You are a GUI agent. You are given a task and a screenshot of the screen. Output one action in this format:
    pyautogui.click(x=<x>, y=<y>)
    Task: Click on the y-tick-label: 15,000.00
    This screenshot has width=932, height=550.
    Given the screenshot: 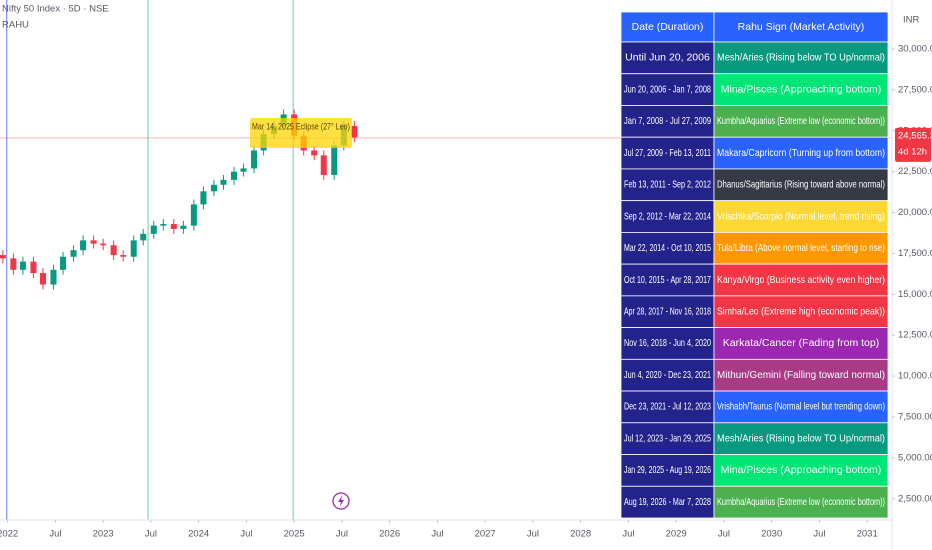 What is the action you would take?
    pyautogui.click(x=915, y=294)
    